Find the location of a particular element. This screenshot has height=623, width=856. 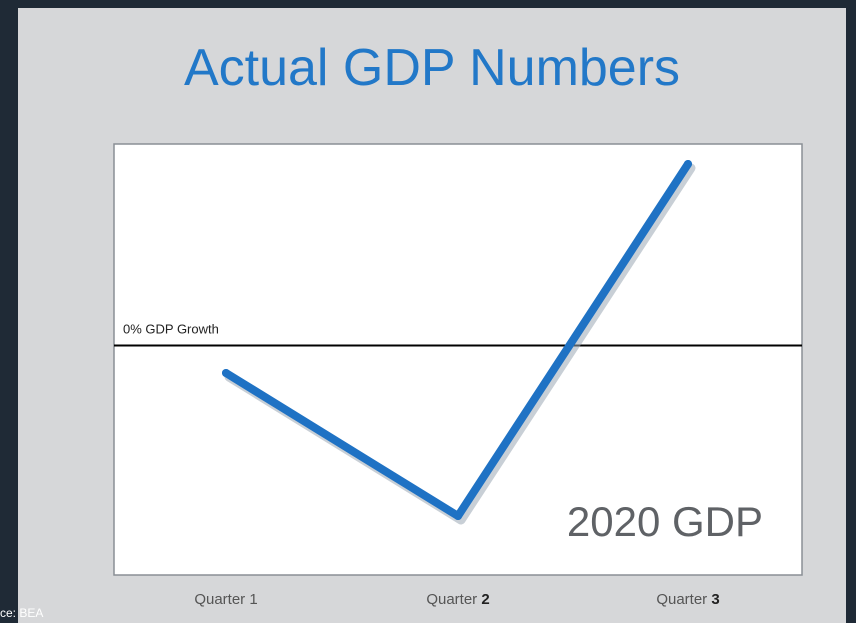

x-tick-label-3: Quarter 3 is located at coordinates (687, 599).